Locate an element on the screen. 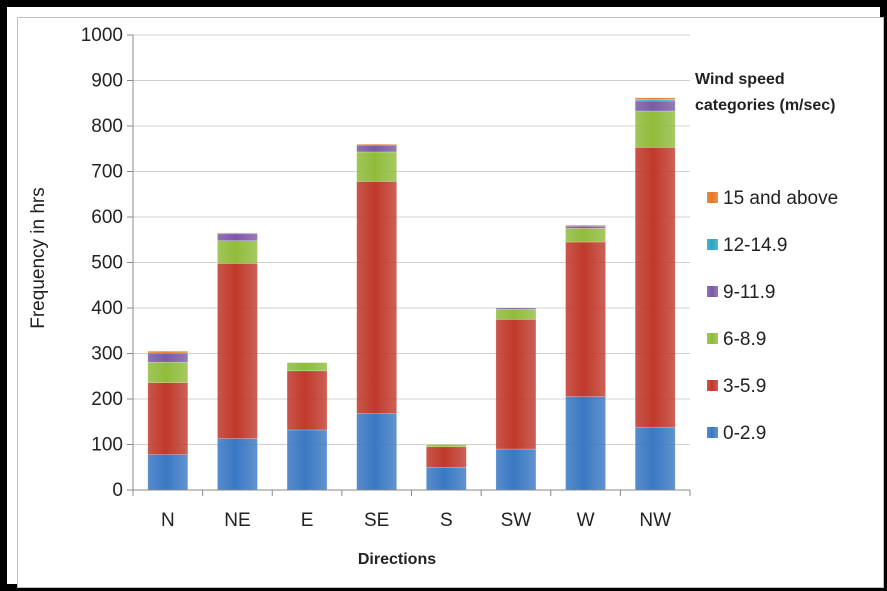 The image size is (887, 591). y-tick-labels: 0 100 200 300 400 500 600 700 800 900 1000 is located at coordinates (102, 263).